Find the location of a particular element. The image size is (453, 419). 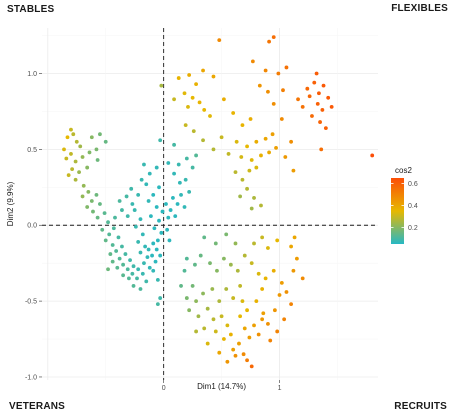

y-axis-title: Dim2 (9.9%) is located at coordinates (10, 203).